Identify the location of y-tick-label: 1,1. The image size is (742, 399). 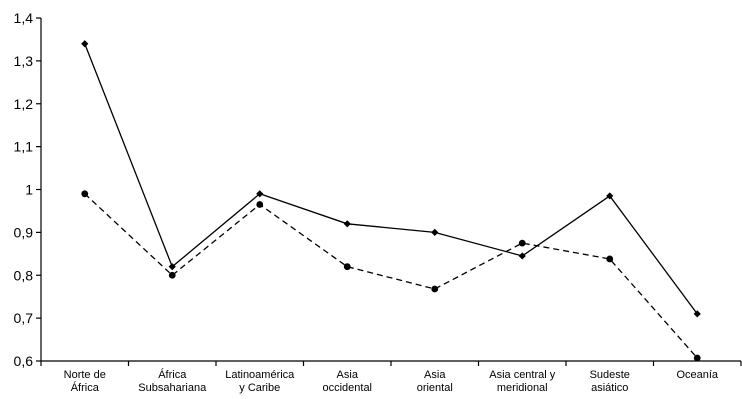
(24, 147).